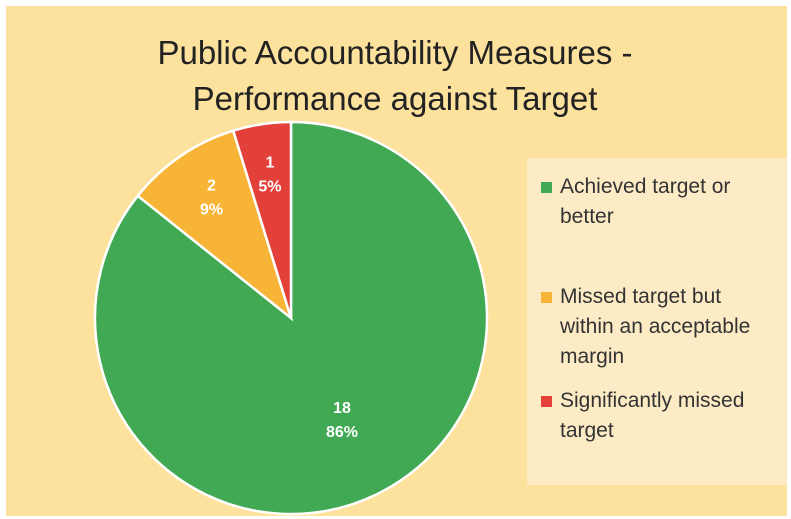 The image size is (791, 519). What do you see at coordinates (394, 52) in the screenshot?
I see `chart-title: Public Accountability Measures -` at bounding box center [394, 52].